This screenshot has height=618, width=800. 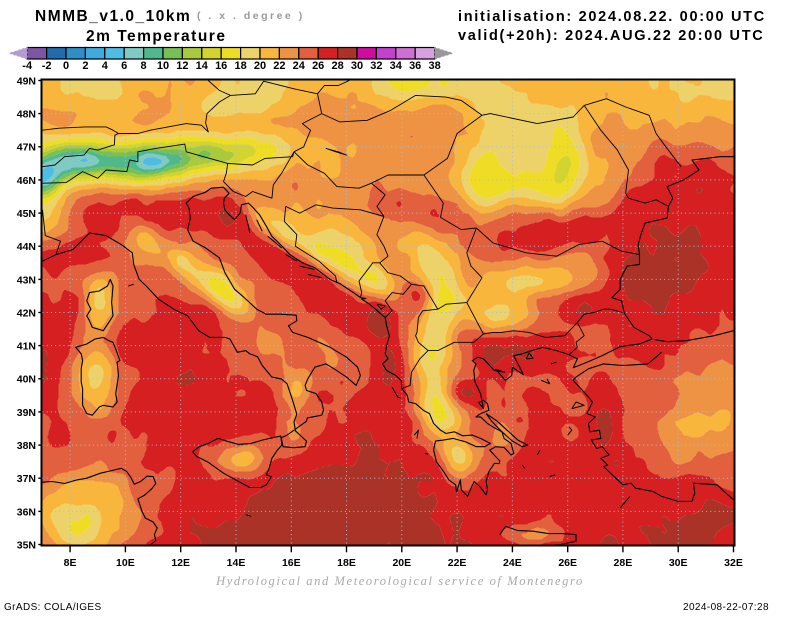 I want to click on svg-text: 28, so click(x=337, y=66).